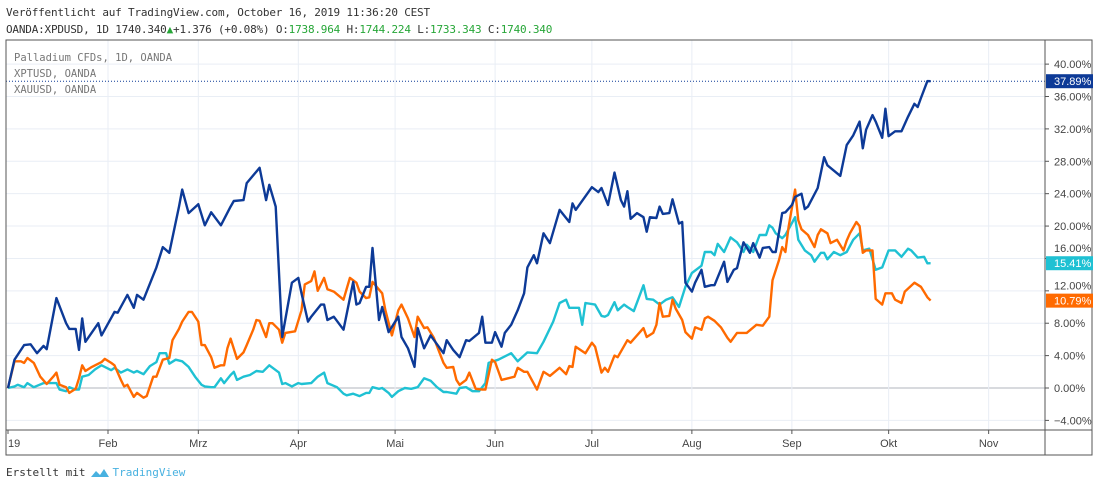 This screenshot has height=490, width=1100. What do you see at coordinates (526, 29) in the screenshot?
I see `close-value: 1740.340` at bounding box center [526, 29].